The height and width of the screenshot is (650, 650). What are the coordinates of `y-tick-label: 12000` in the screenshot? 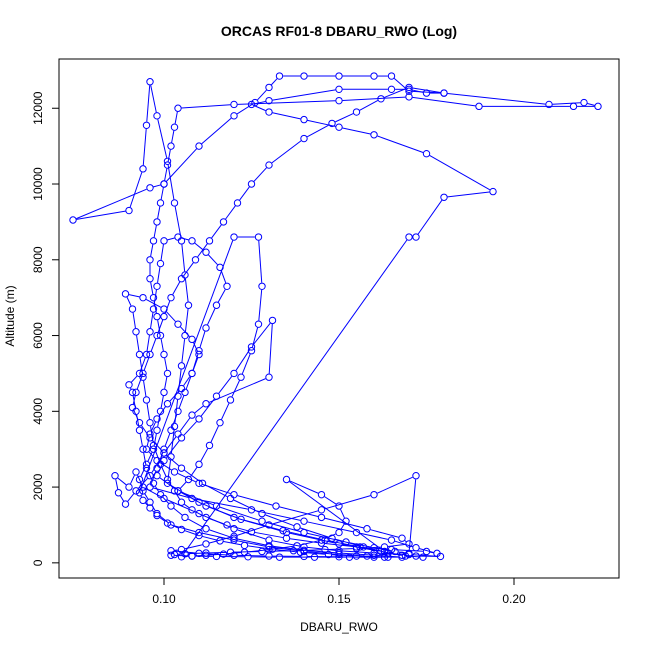 It's located at (38, 108).